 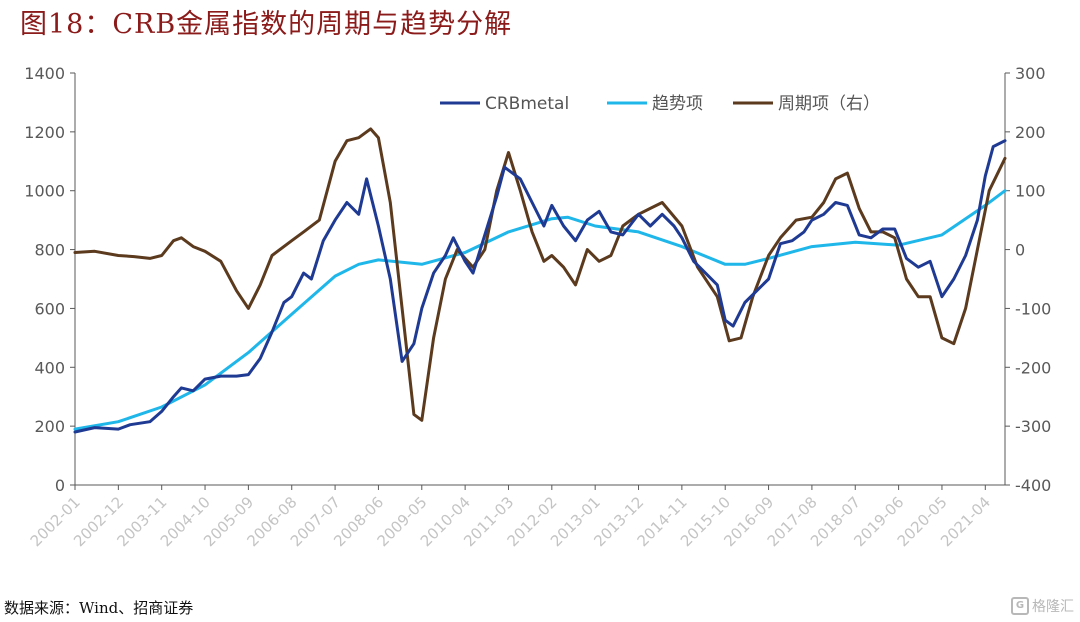 What do you see at coordinates (49, 308) in the screenshot?
I see `y-left-tick-label: 600` at bounding box center [49, 308].